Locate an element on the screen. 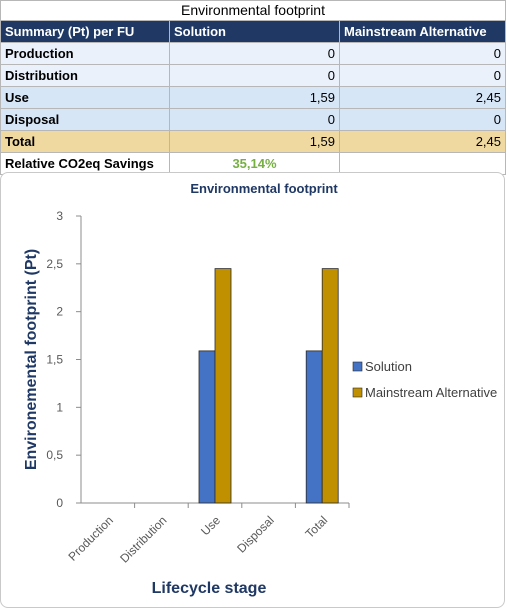 The image size is (507, 609). row-label: Production is located at coordinates (85, 53).